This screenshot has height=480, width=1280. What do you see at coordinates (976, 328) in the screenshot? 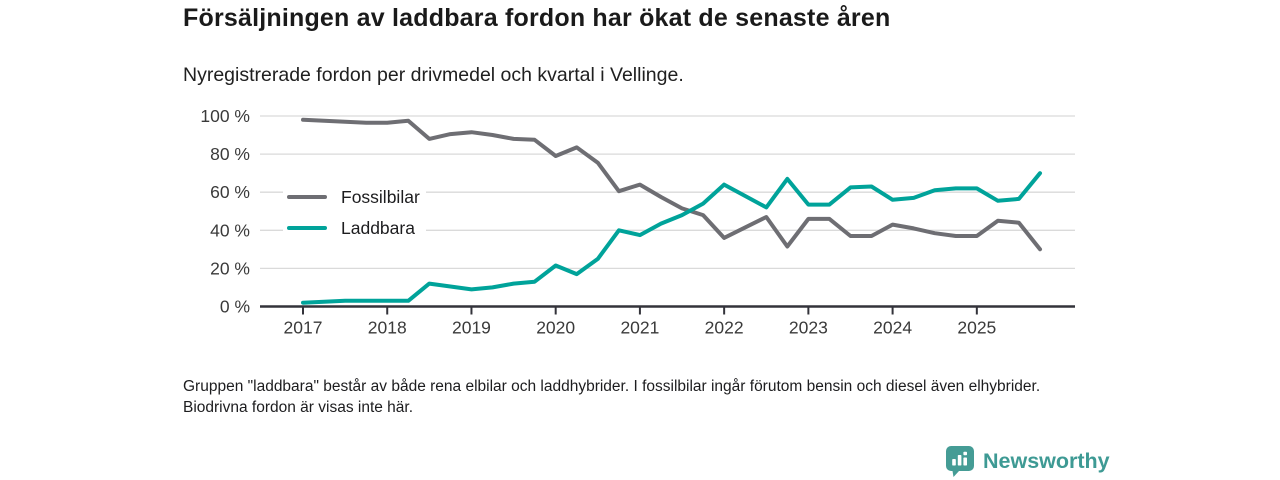
I see `x-axis-label: 2025` at bounding box center [976, 328].